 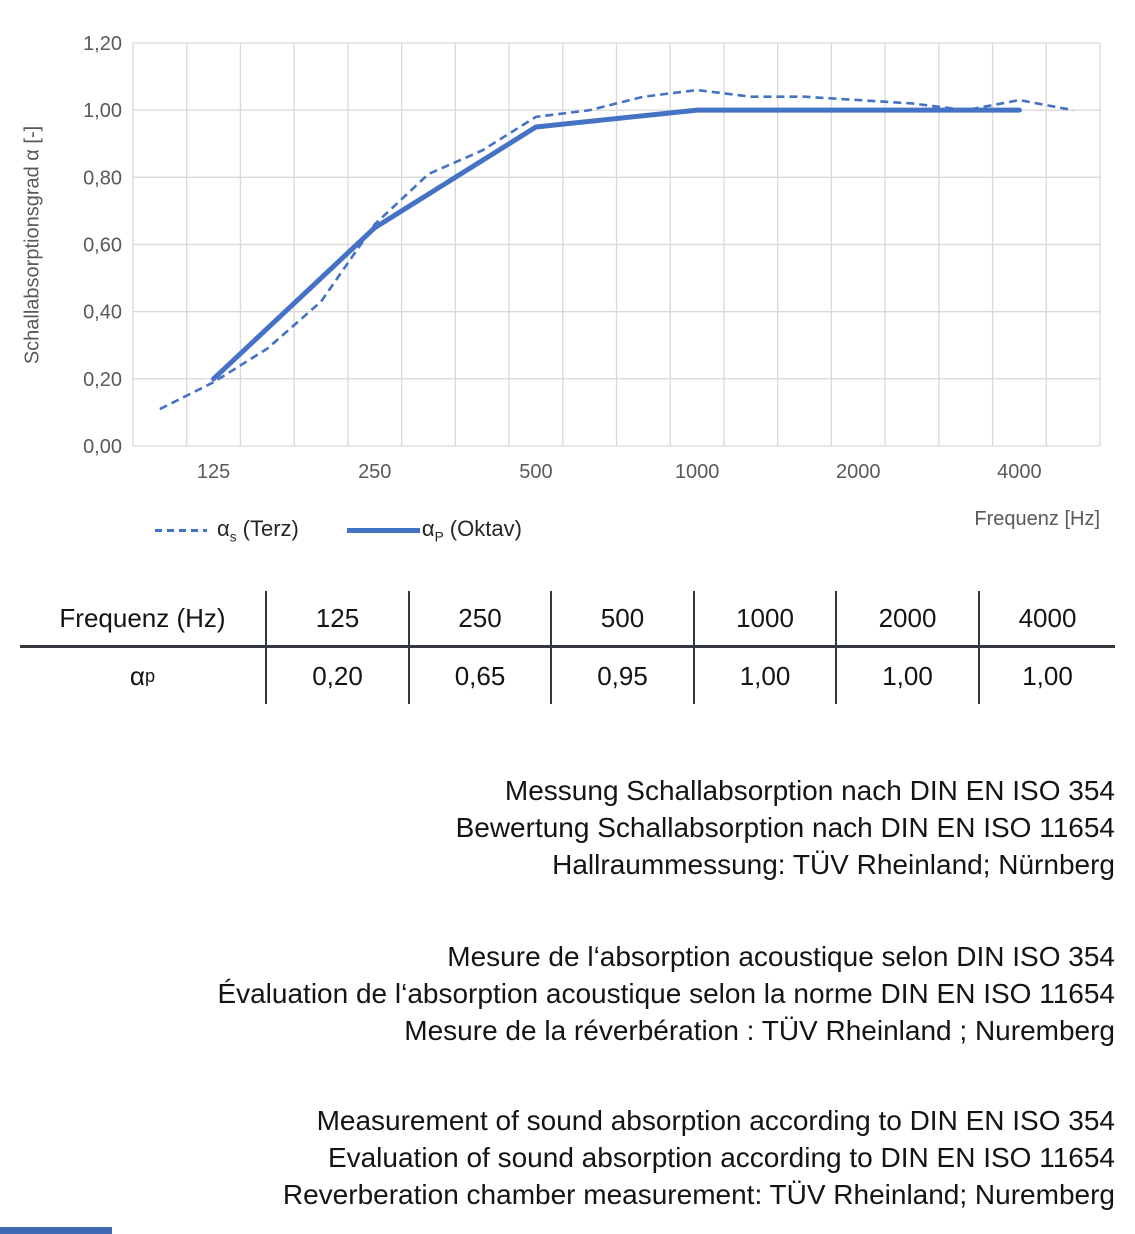 What do you see at coordinates (479, 619) in the screenshot?
I see `table-header-250: 250` at bounding box center [479, 619].